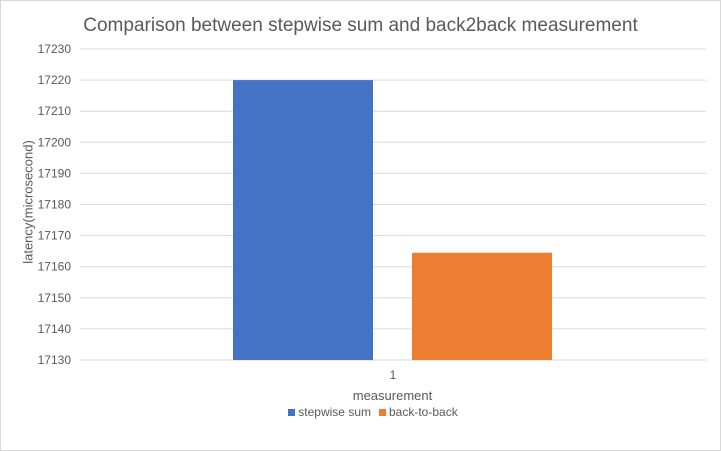  What do you see at coordinates (334, 412) in the screenshot?
I see `legend-label-stepwise-sum: stepwise sum` at bounding box center [334, 412].